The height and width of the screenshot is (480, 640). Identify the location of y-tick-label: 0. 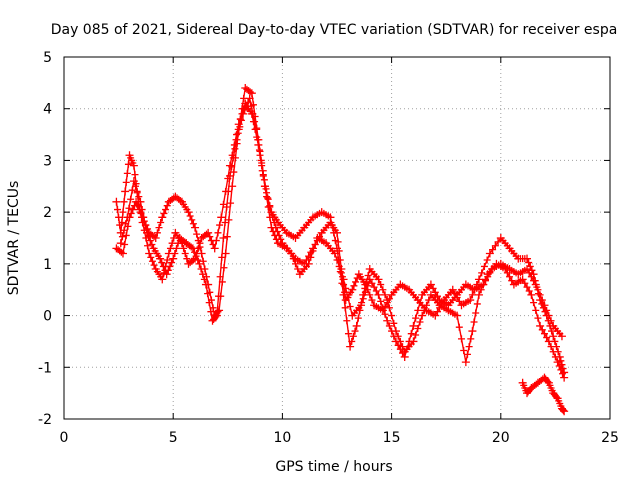
(47, 317).